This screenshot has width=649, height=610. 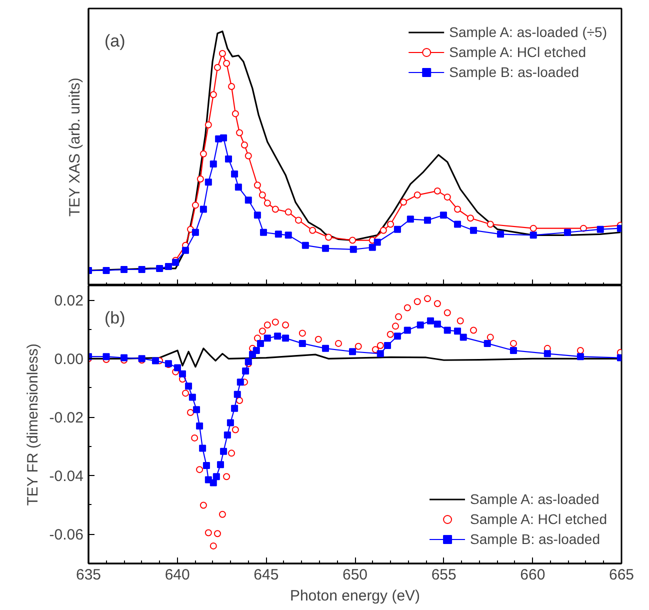 I want to click on x-tick-label: 660, so click(x=533, y=575).